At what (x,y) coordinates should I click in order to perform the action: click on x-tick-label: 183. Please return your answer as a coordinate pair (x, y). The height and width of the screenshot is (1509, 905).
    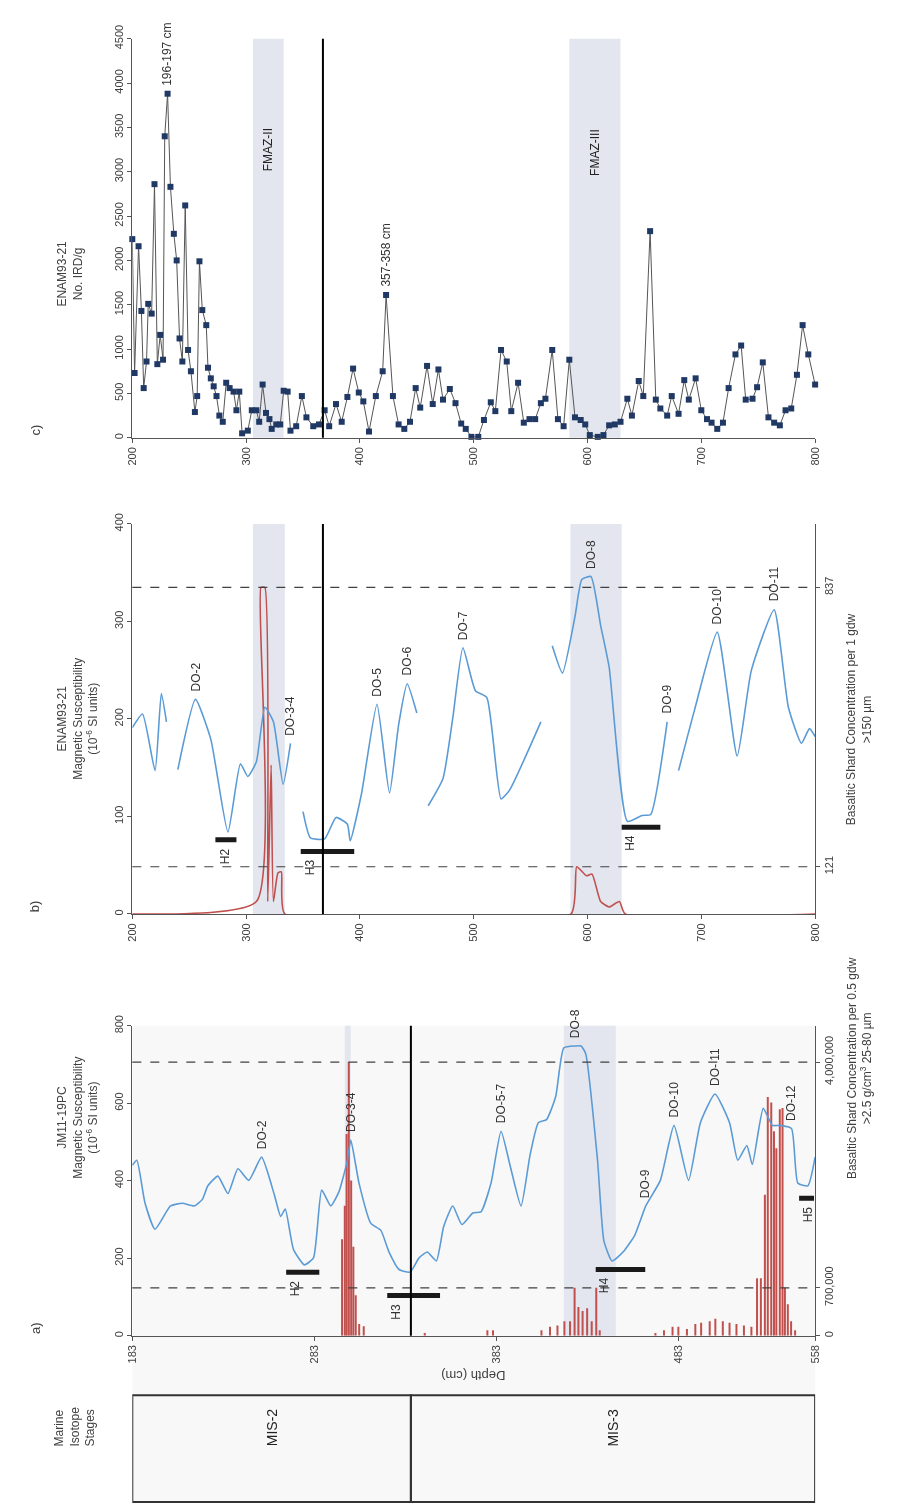
    Looking at the image, I should click on (131, 1354).